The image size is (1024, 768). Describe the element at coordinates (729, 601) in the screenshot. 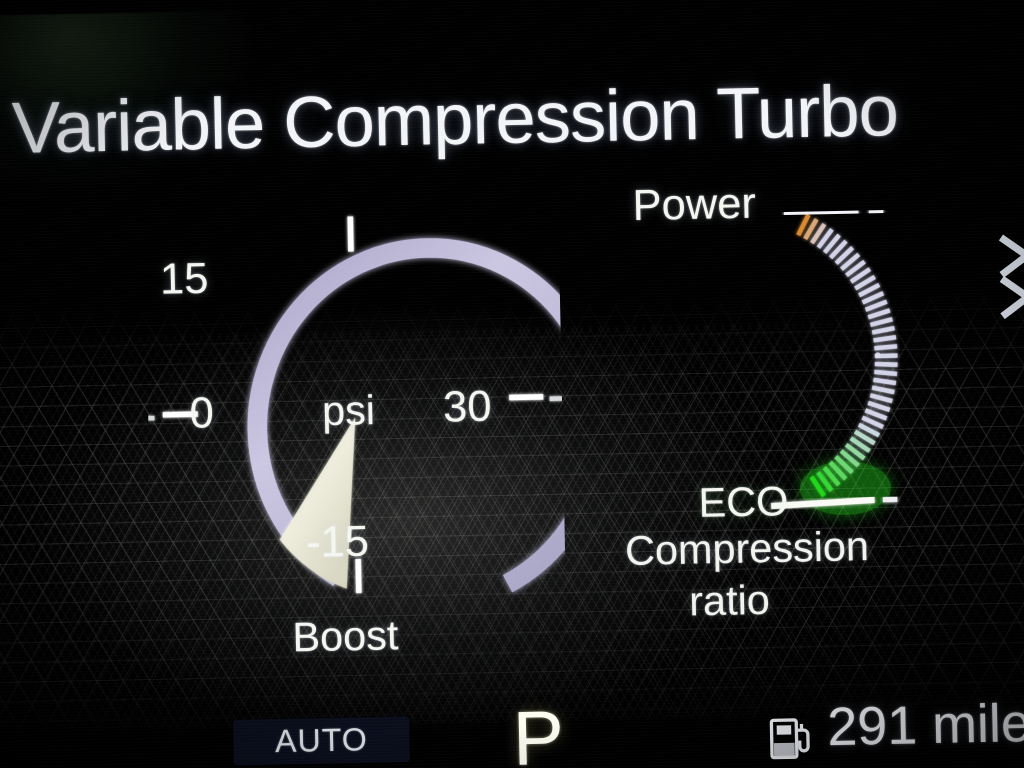

I see `compression-caption-line-2: ratio` at that location.